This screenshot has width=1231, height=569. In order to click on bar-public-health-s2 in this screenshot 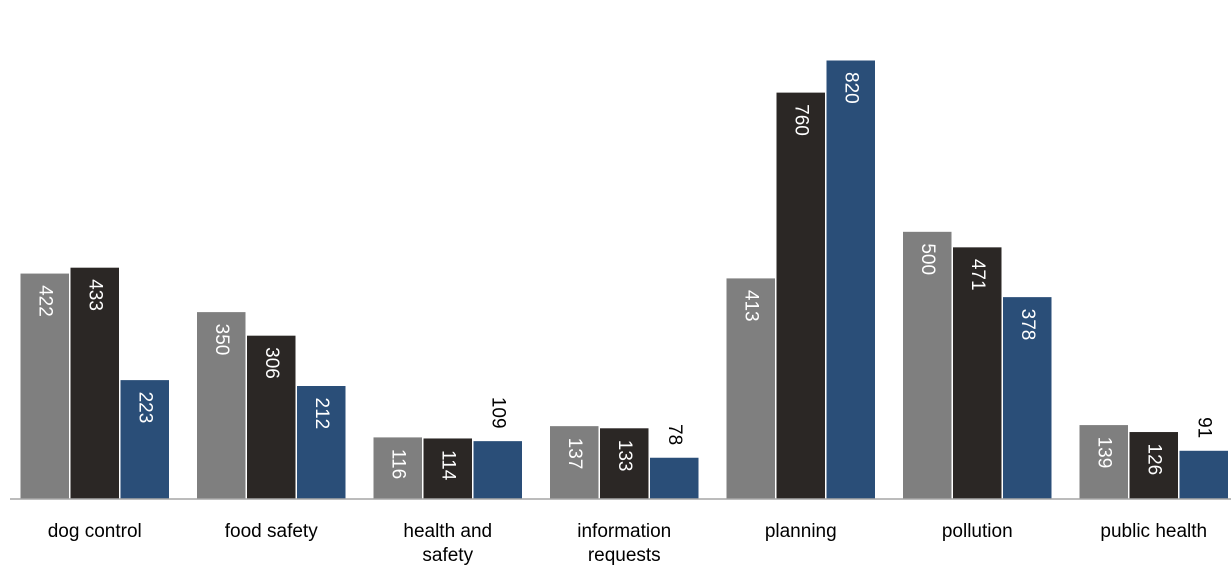, I will do `click(1153, 465)`.